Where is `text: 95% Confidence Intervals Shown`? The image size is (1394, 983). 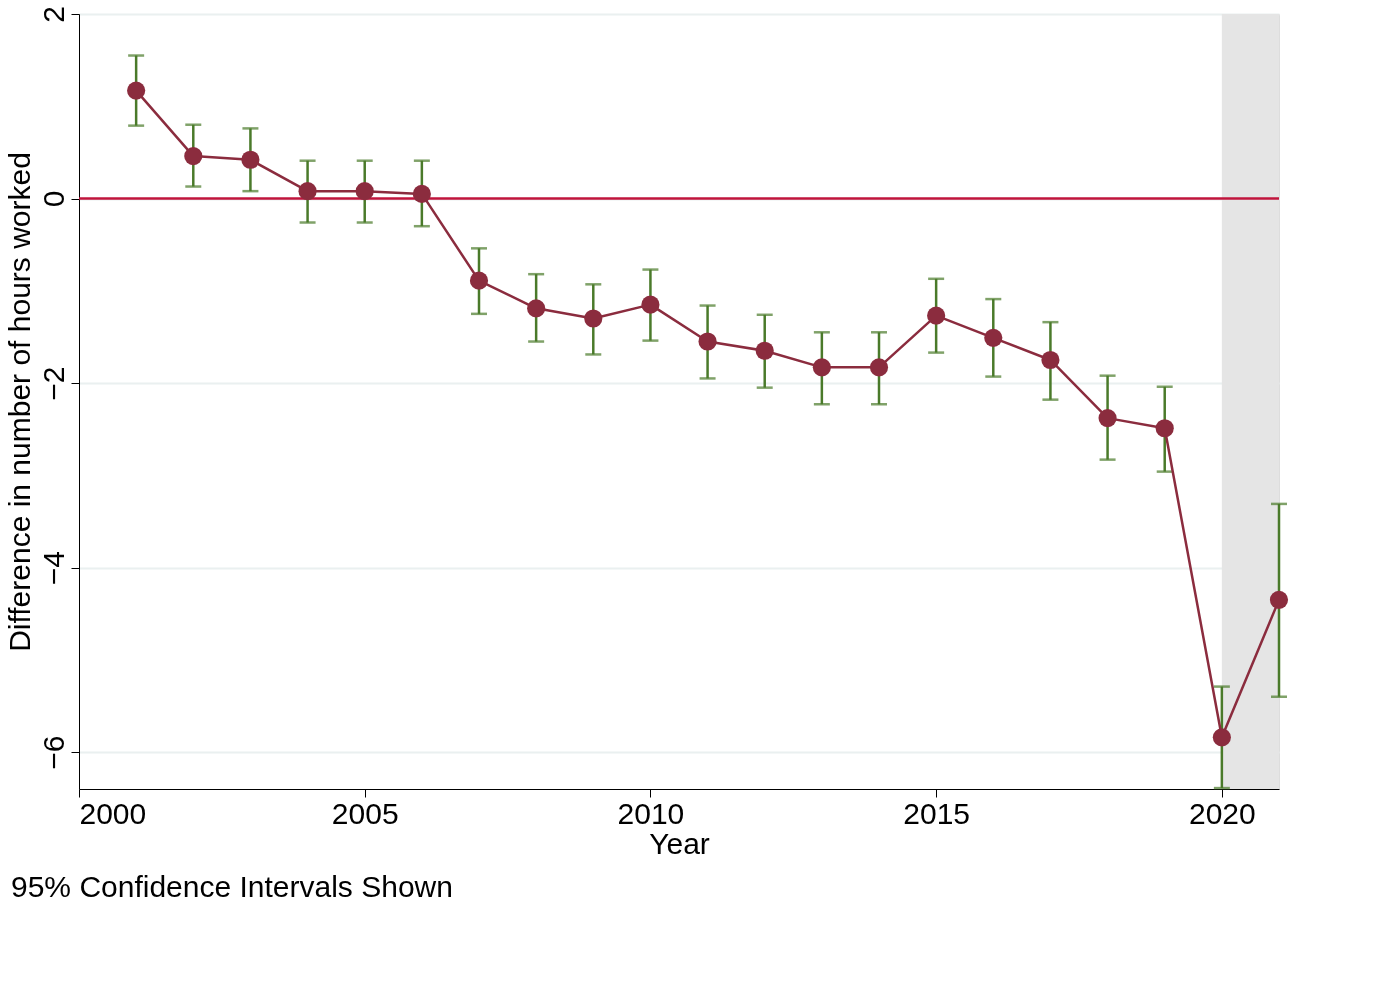 text: 95% Confidence Intervals Shown is located at coordinates (232, 886).